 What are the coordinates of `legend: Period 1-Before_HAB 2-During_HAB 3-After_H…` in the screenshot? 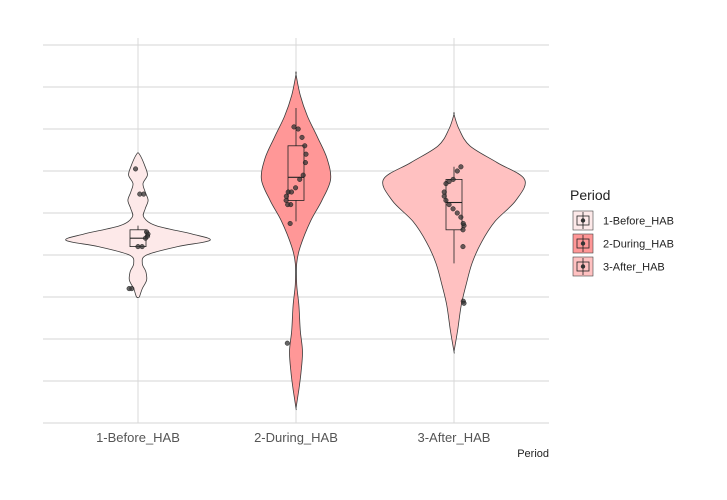 It's located at (622, 232).